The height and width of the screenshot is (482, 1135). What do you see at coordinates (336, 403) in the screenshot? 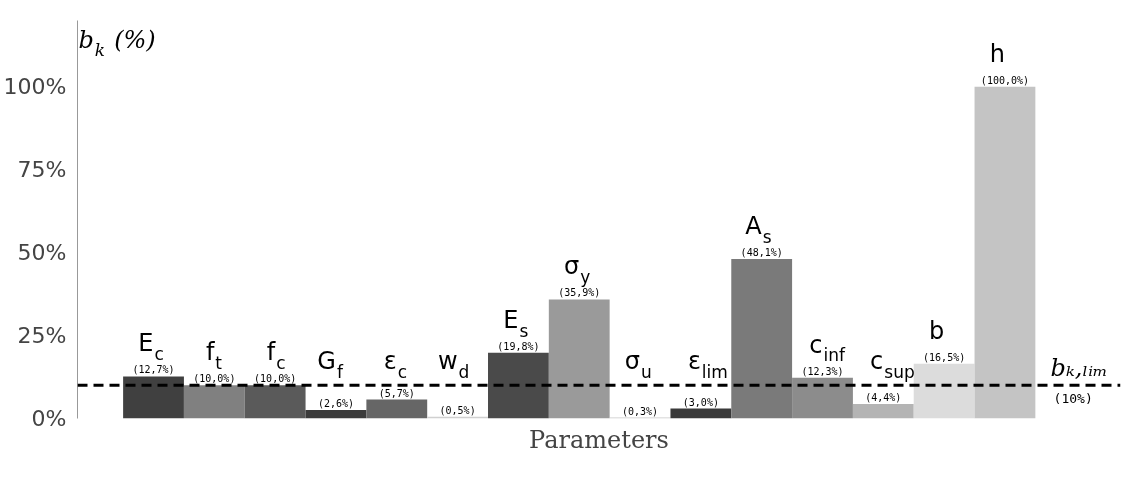
I see `data-label: (2,6%)` at bounding box center [336, 403].